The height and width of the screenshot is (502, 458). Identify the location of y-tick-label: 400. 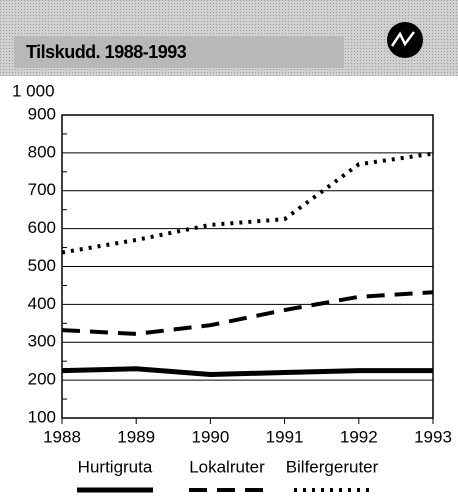
(42, 303).